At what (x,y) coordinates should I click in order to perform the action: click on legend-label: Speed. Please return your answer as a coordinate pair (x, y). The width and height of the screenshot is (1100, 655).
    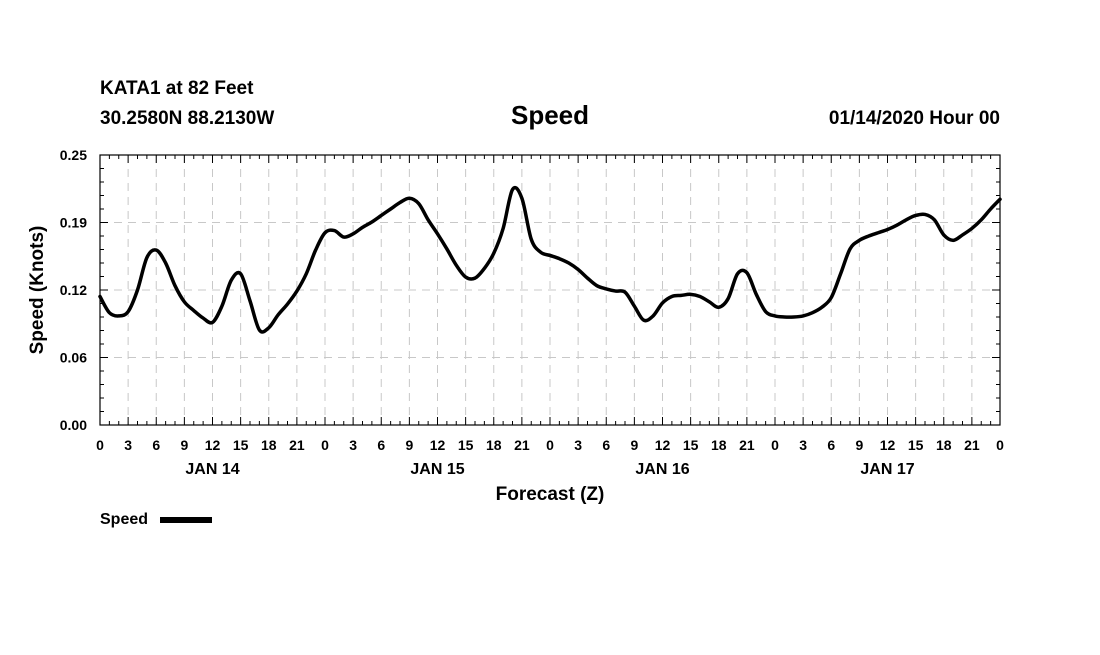
    Looking at the image, I should click on (124, 519).